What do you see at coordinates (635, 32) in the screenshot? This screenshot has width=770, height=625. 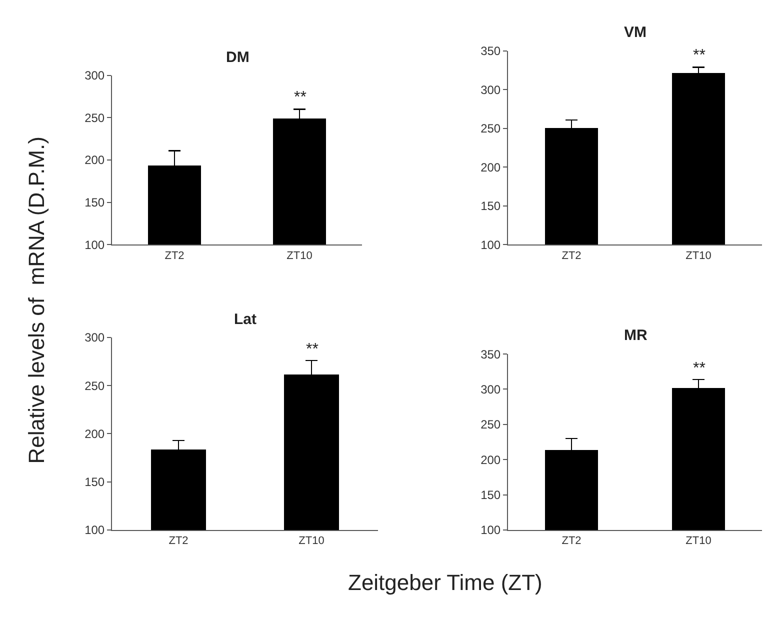 I see `chart-title: VM` at bounding box center [635, 32].